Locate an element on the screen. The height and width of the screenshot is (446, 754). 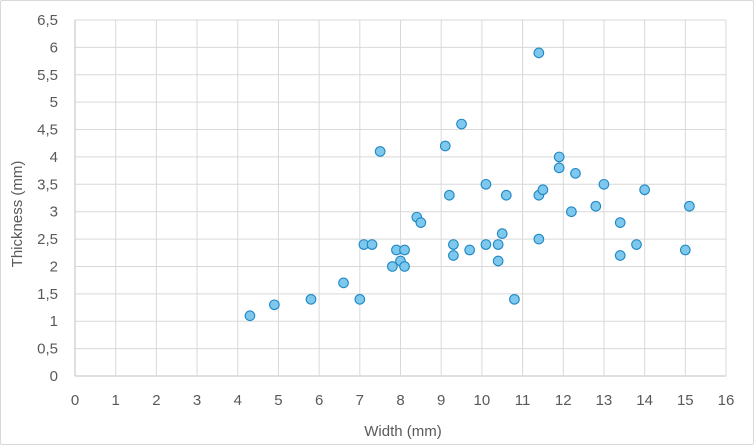
y-tick-label: 0,5 is located at coordinates (47, 349).